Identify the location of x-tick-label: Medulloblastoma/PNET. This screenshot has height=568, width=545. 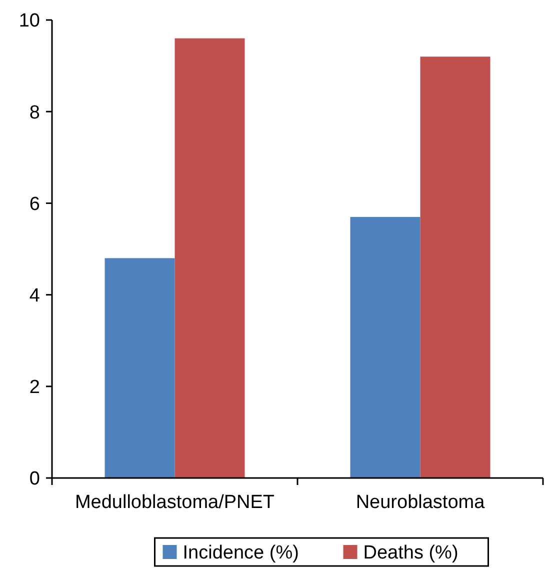
(174, 502).